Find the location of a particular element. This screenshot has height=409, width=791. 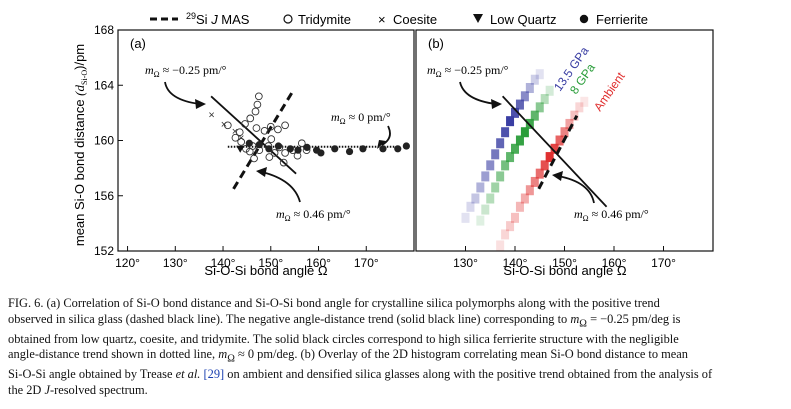

panel-b-x-axis-label: Si-O-Si bond angle Ω is located at coordinates (564, 270).